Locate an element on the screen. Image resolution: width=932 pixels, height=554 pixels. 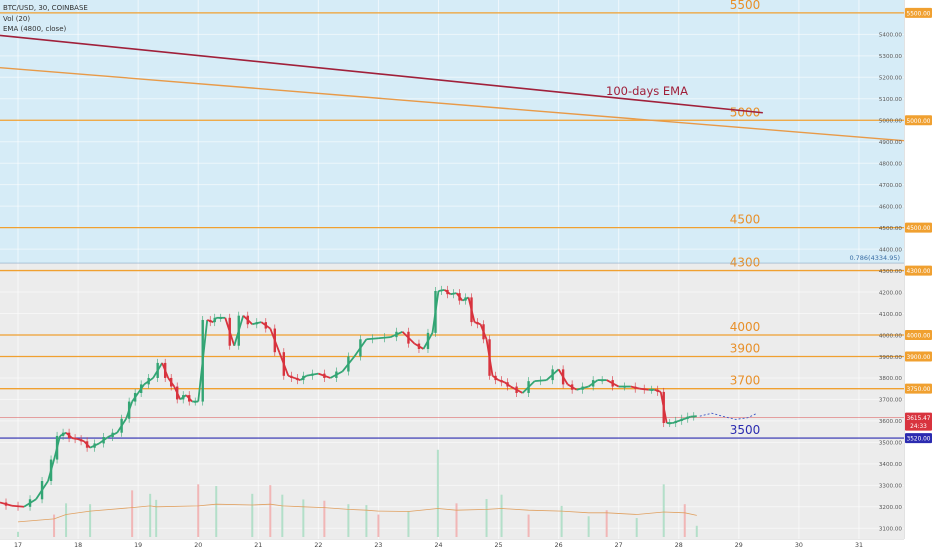
x-tick-label: 28 is located at coordinates (679, 545).